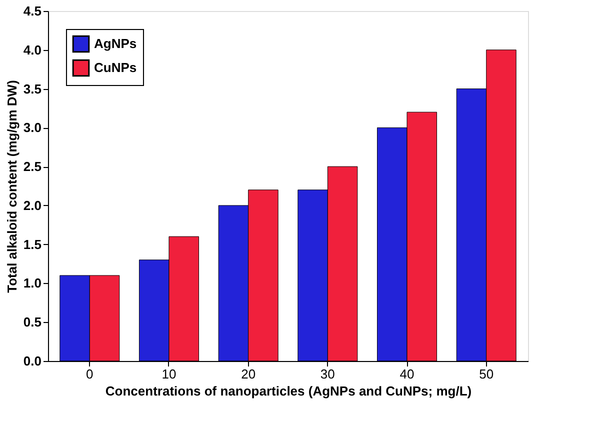 Image resolution: width=592 pixels, height=446 pixels. Describe the element at coordinates (115, 43) in the screenshot. I see `legend-label: AgNPs` at that location.